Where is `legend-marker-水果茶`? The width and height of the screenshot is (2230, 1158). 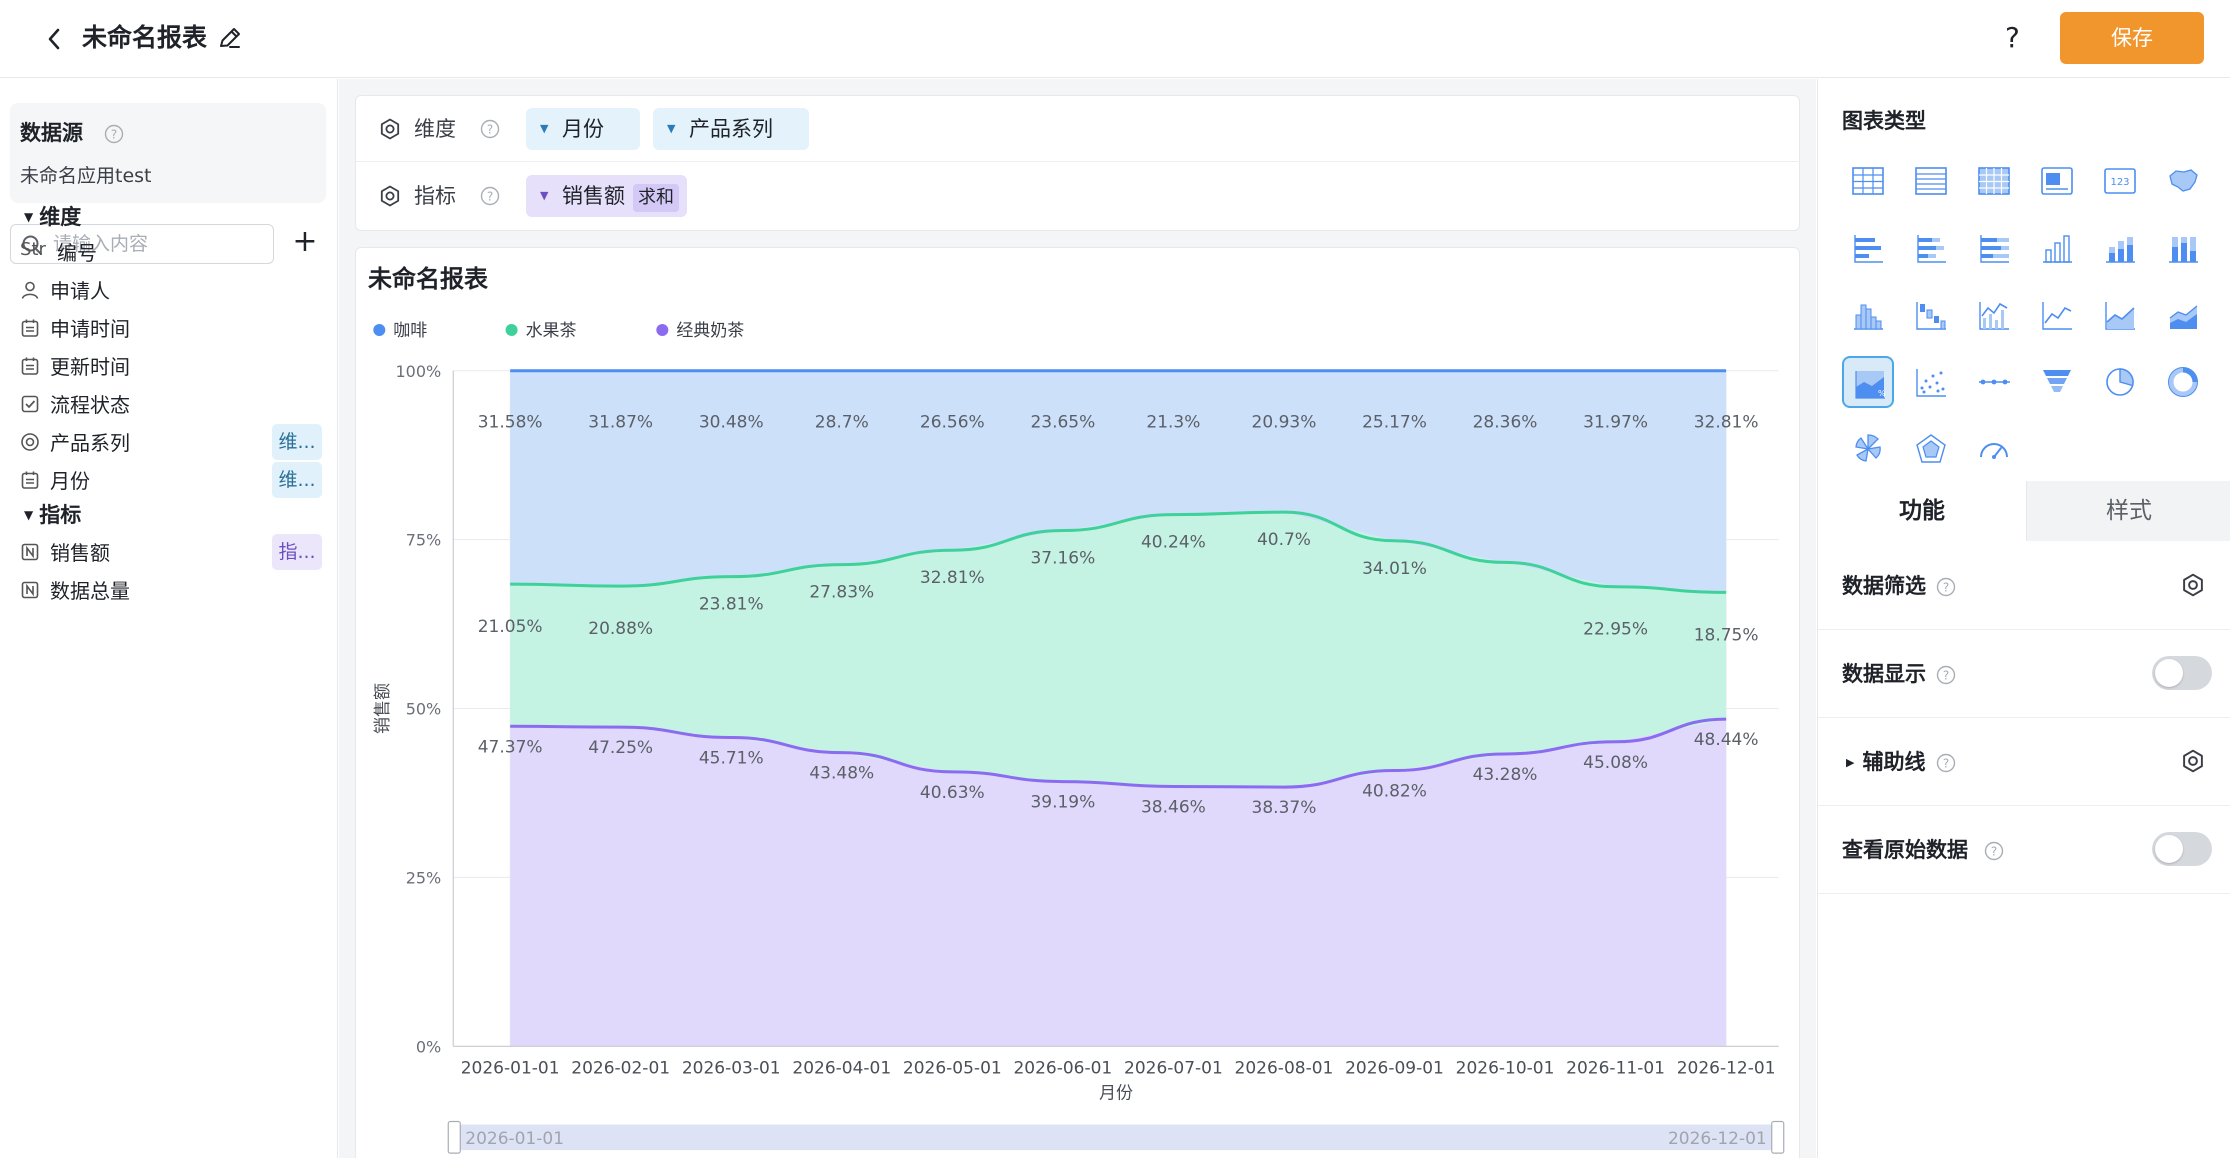
legend-marker-水果茶 is located at coordinates (511, 329).